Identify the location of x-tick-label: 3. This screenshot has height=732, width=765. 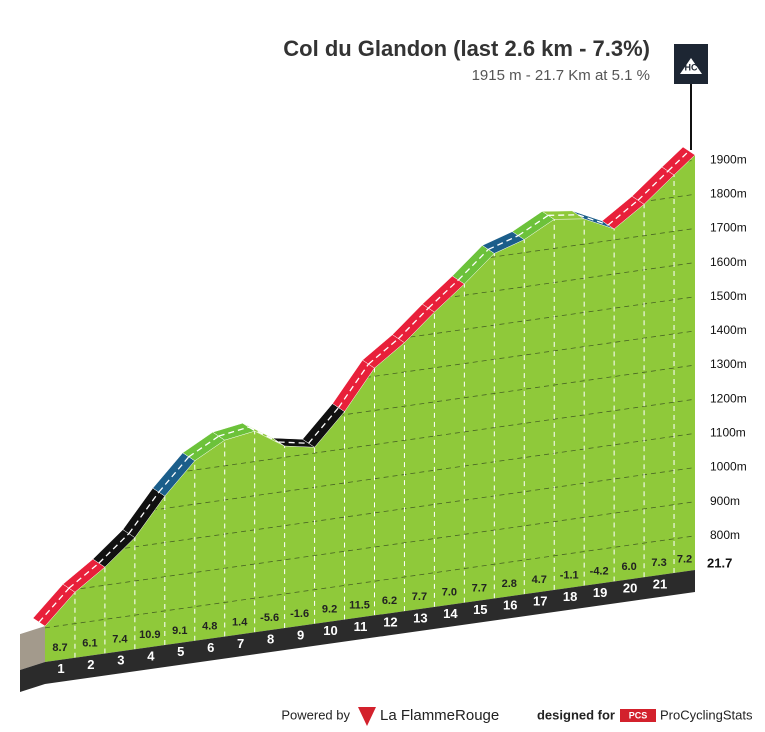
(120, 660).